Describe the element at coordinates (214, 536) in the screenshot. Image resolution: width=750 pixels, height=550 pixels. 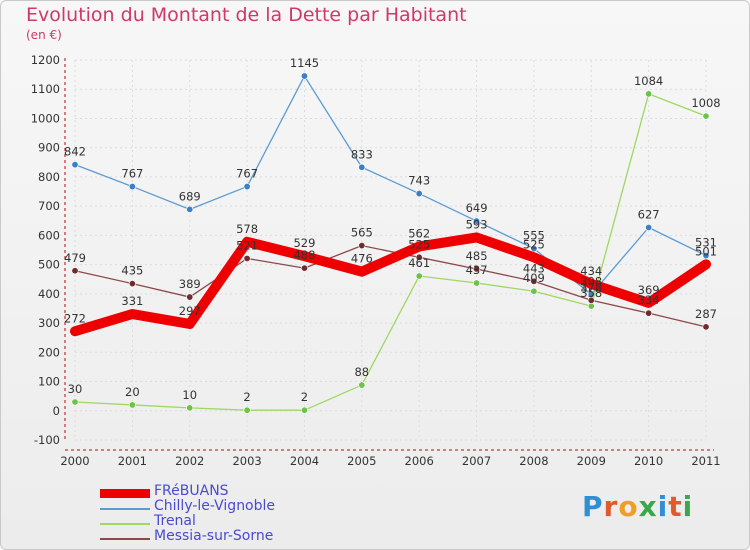
I see `legend-label: Messia-sur-Sorne` at that location.